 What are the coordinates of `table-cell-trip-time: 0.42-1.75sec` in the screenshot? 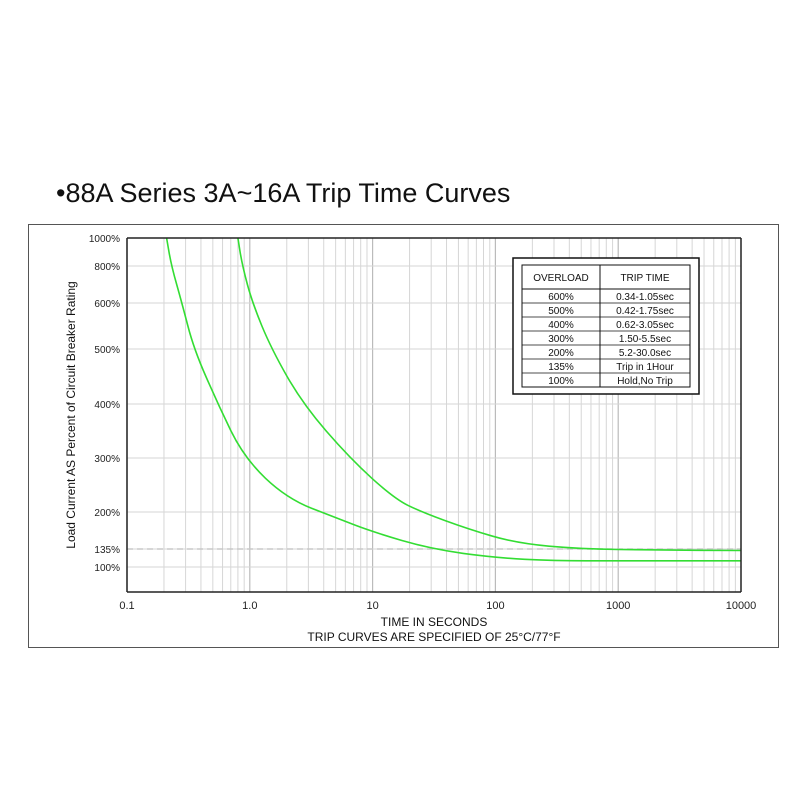 It's located at (645, 311).